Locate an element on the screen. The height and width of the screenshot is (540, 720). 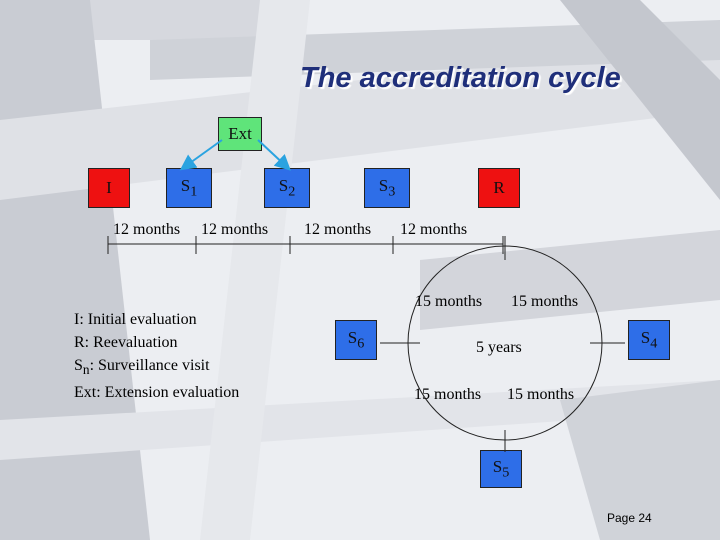
legend-item-surveillance: Sn: Surveillance visit is located at coordinates (142, 367).